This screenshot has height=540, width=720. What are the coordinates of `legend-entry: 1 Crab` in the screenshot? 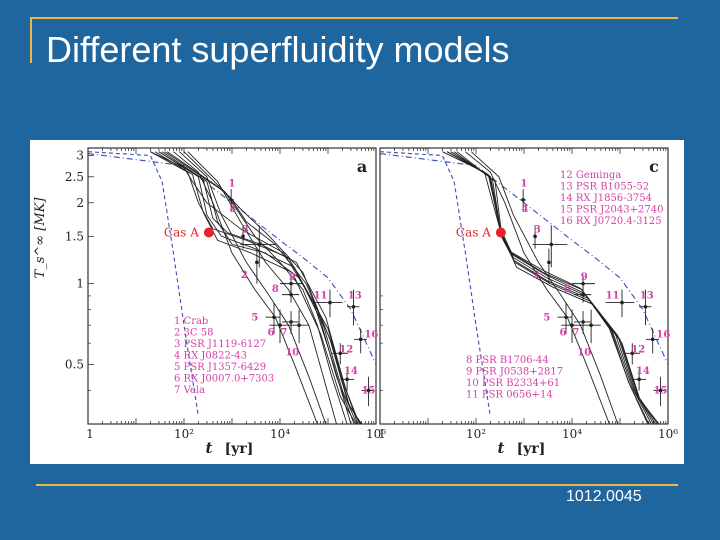 It's located at (191, 321).